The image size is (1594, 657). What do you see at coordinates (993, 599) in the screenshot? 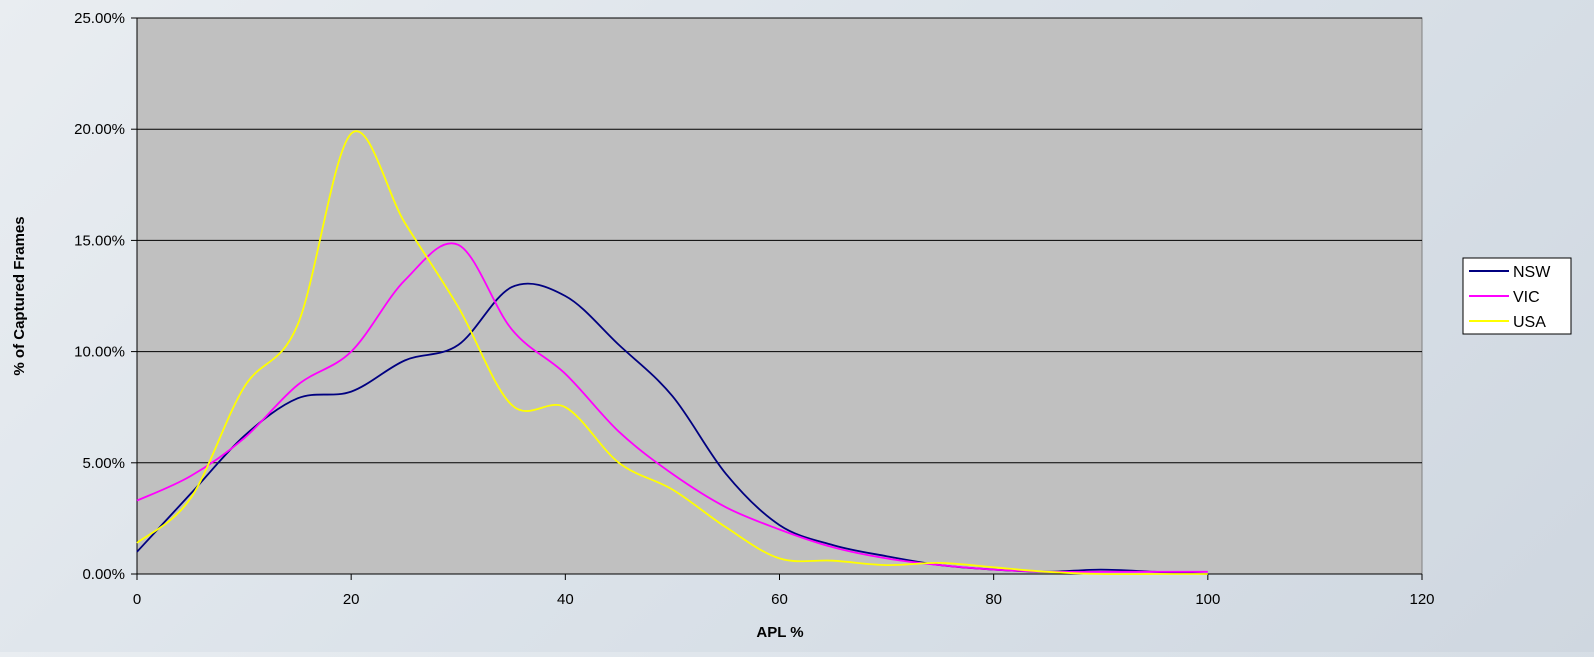
I see `x-tick-label: 80` at bounding box center [993, 599].